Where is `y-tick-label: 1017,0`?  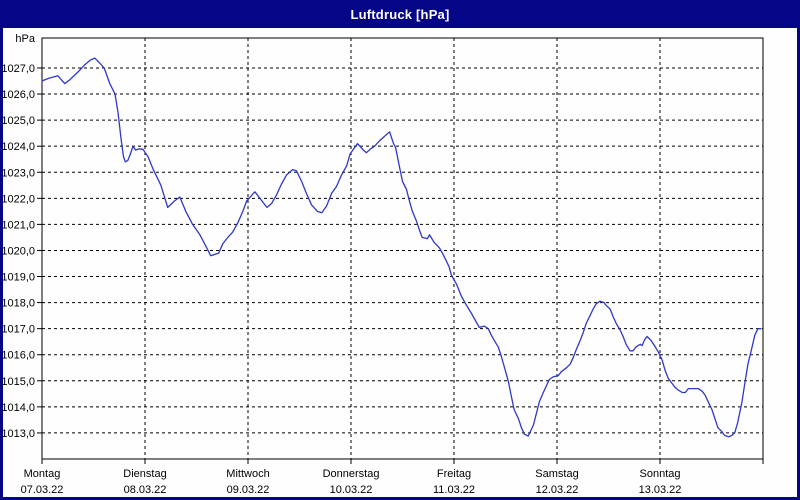 y-tick-label: 1017,0 is located at coordinates (18, 330).